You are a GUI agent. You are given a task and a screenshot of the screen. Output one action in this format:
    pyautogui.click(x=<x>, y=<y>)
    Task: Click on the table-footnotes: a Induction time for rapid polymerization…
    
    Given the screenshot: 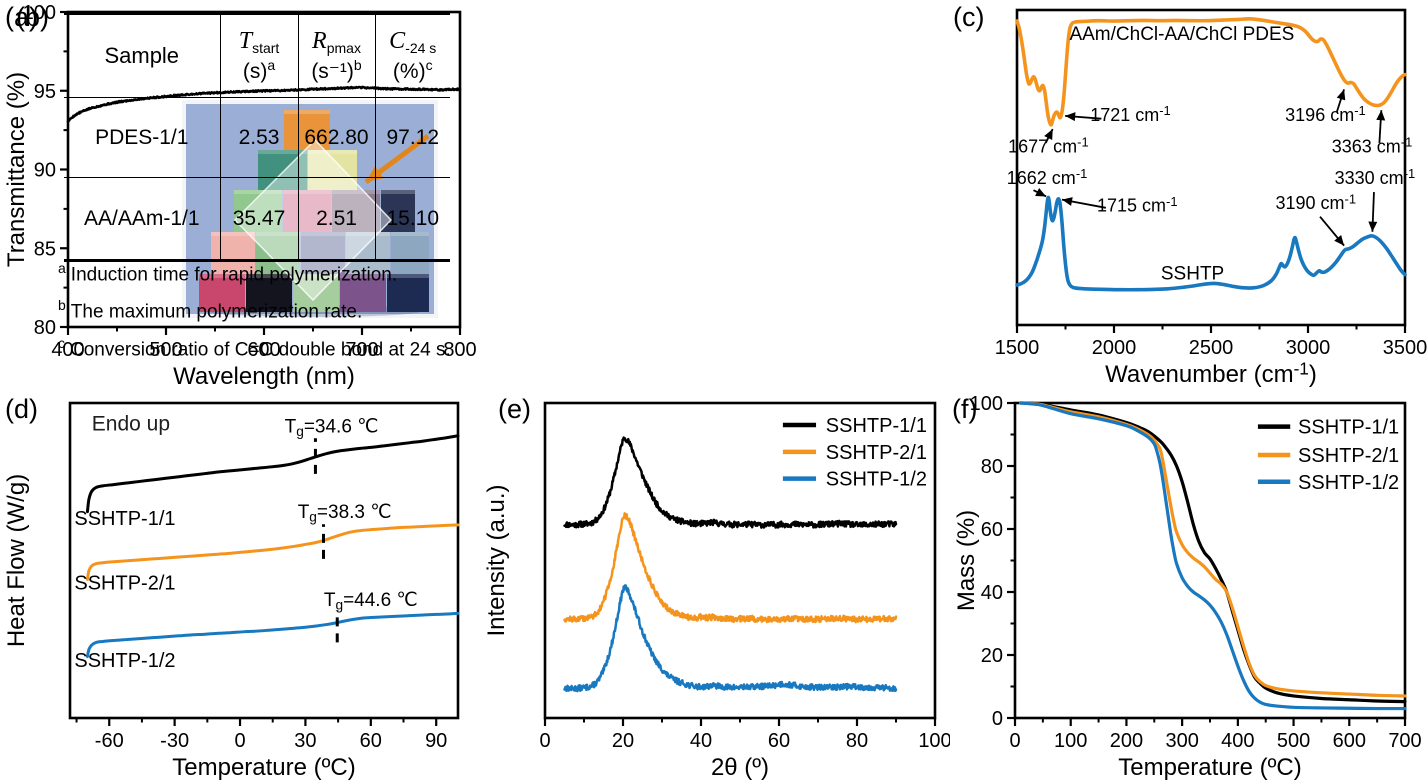 What is the action you would take?
    pyautogui.click(x=258, y=316)
    